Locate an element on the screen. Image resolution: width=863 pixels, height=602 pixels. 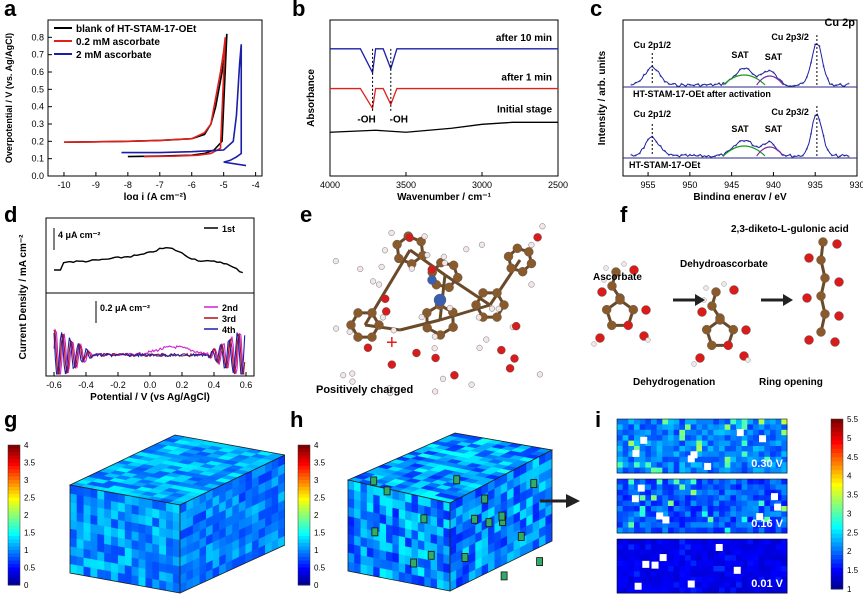
x-tick-label: -4 is located at coordinates (256, 185).